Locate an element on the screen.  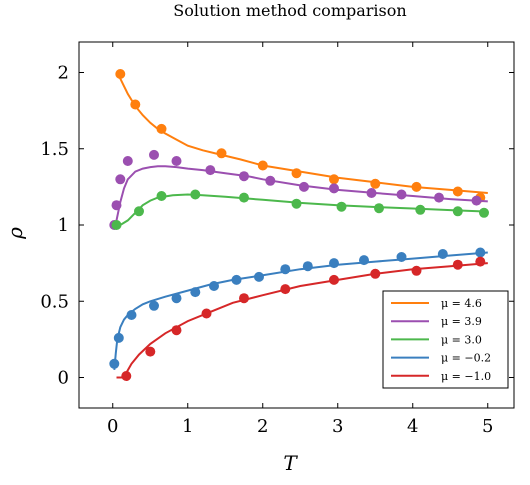
y-tick-label: 0 is located at coordinates (63, 378).